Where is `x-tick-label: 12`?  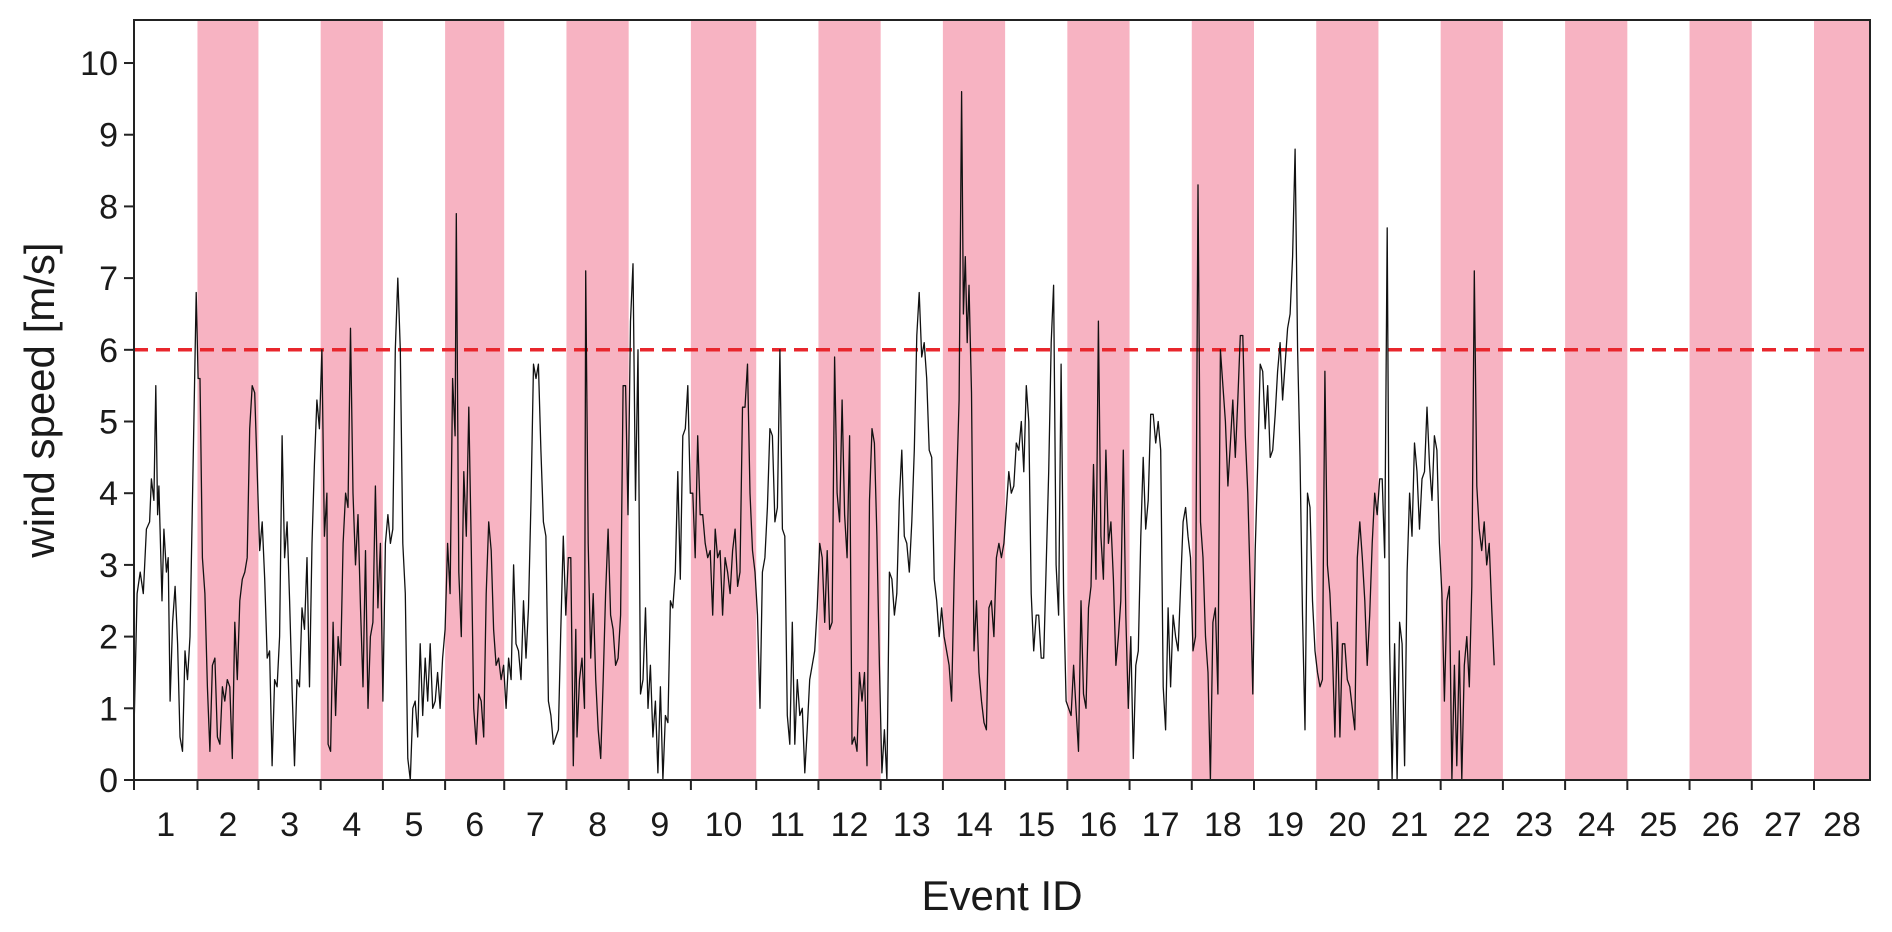 x-tick-label: 12 is located at coordinates (850, 825).